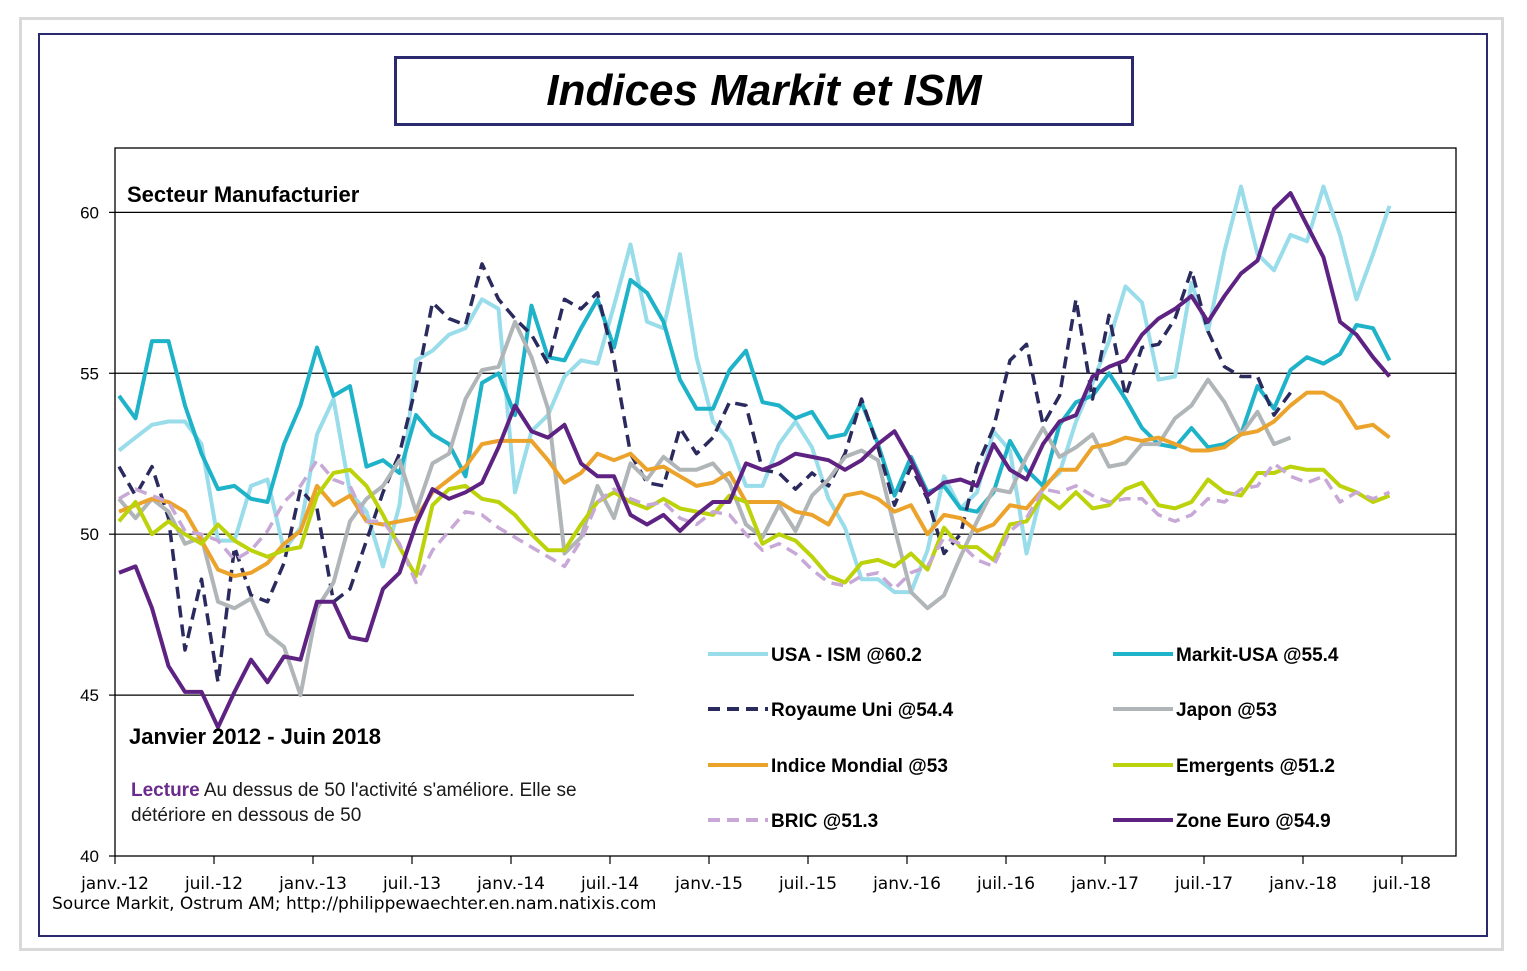 Image resolution: width=1527 pixels, height=971 pixels. I want to click on y-tick-label: 50, so click(89, 534).